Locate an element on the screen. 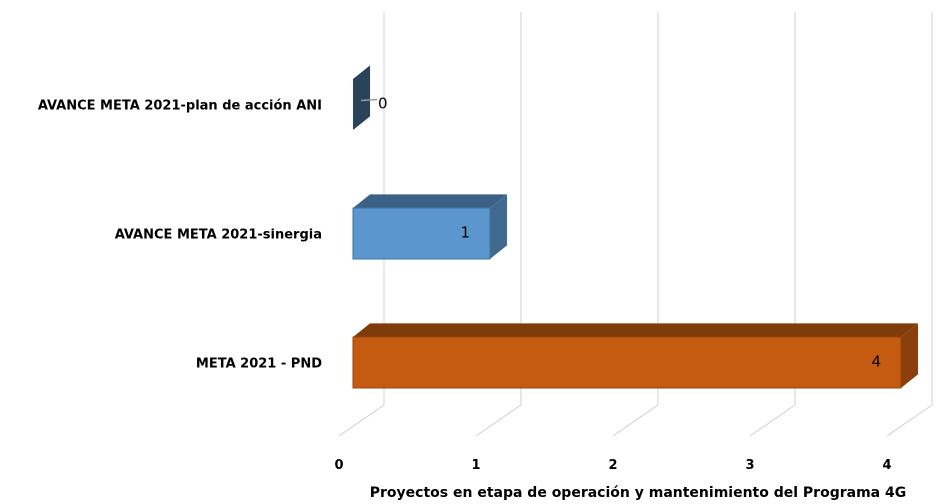 The width and height of the screenshot is (939, 504). x-tick-labels: 0 1 2 3 4 is located at coordinates (612, 465).